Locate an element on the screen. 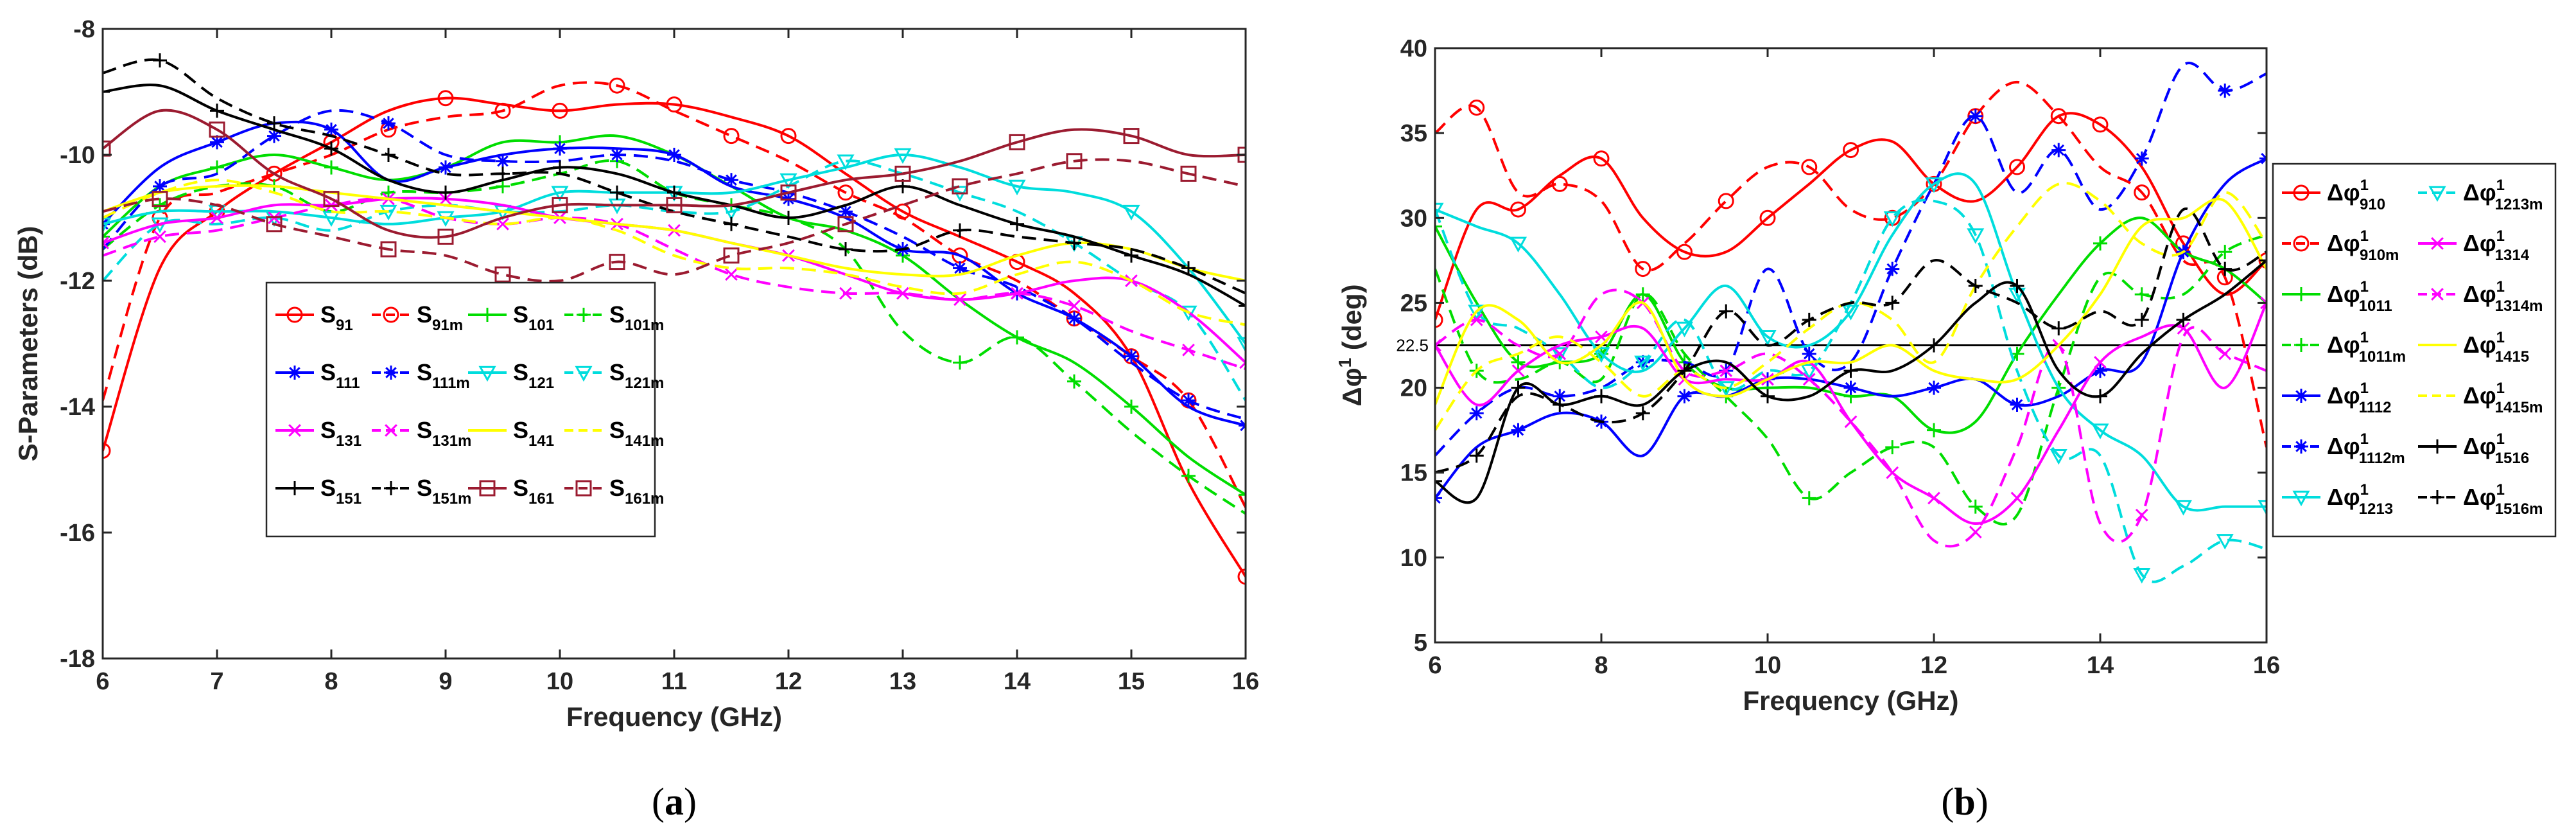 The image size is (2576, 839). data-point-Δφ1213 is located at coordinates (1934, 185).